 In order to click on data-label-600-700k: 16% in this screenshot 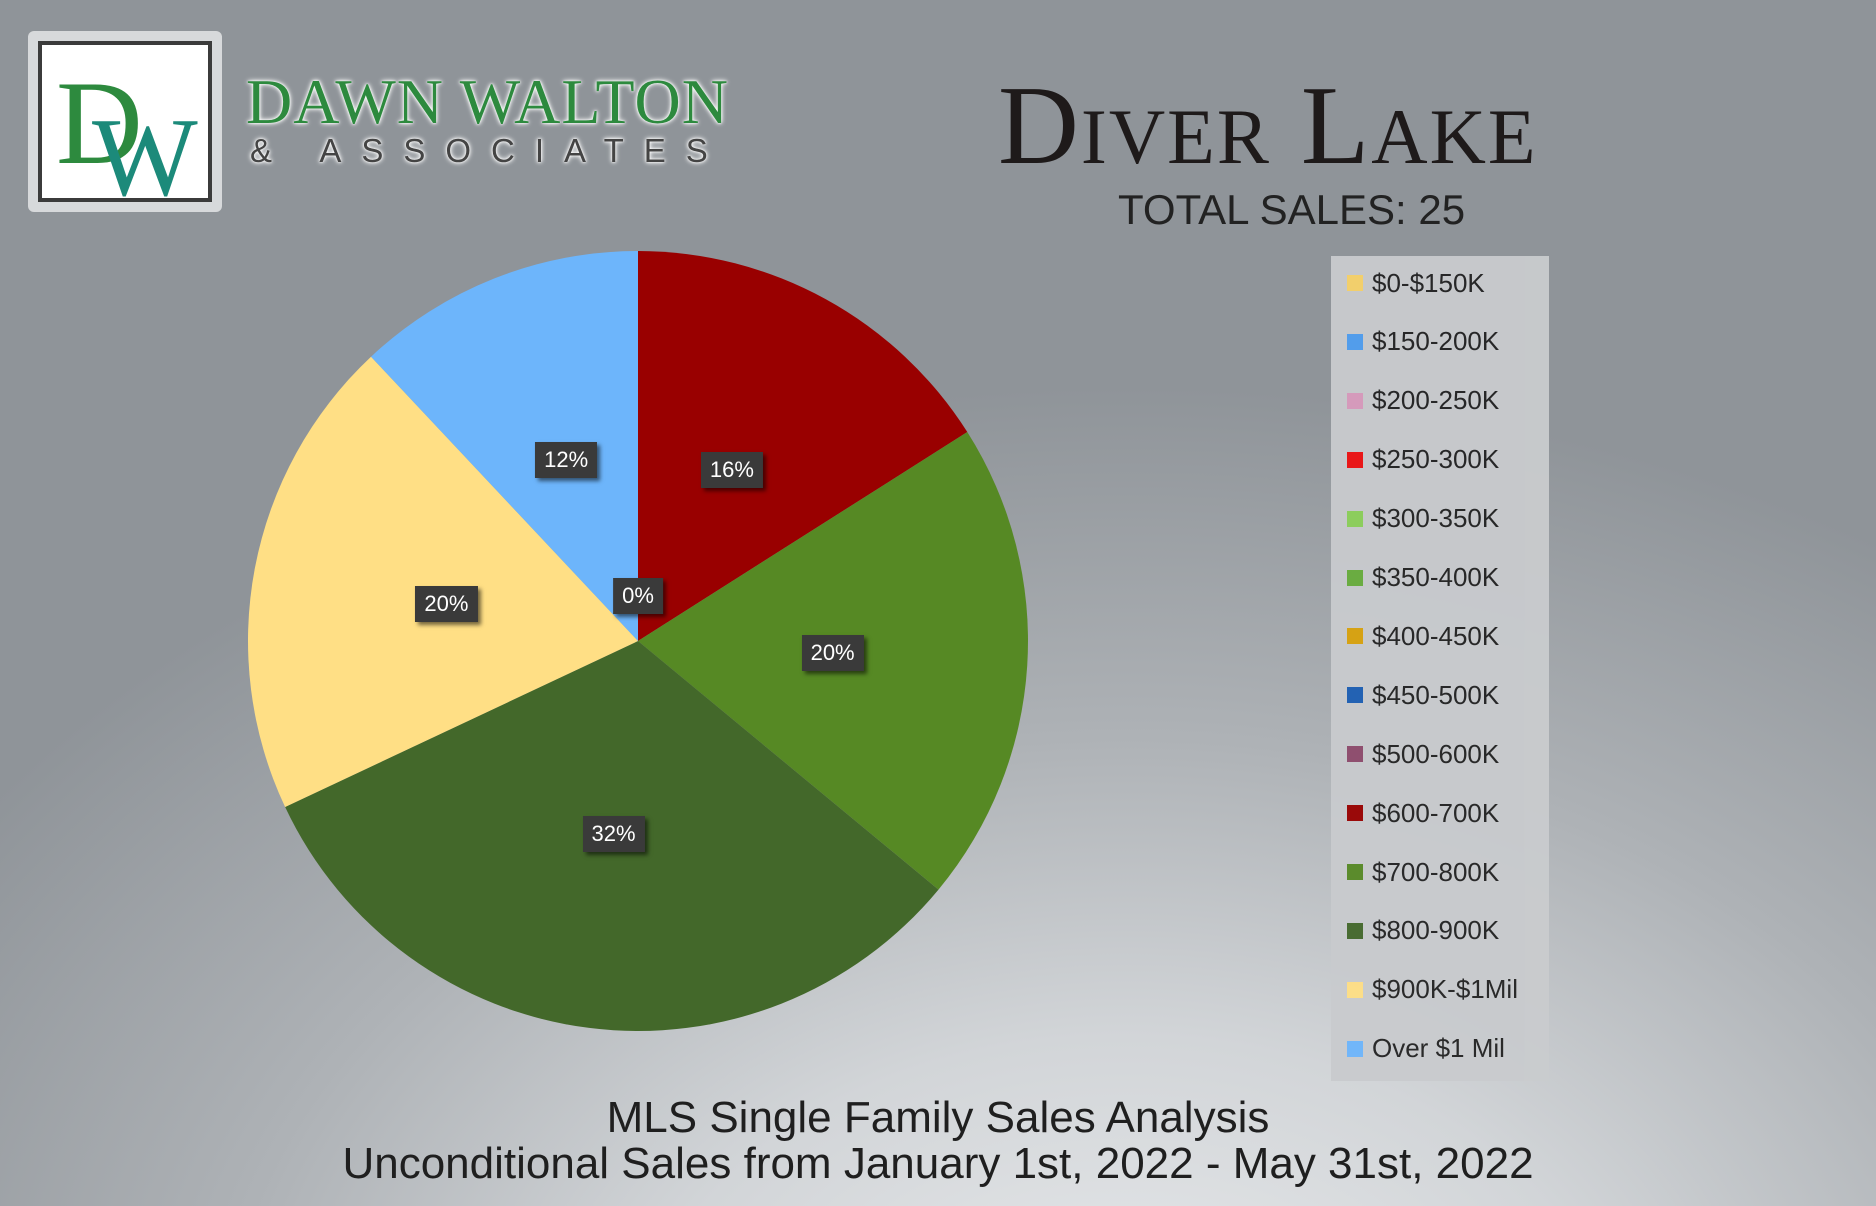, I will do `click(731, 470)`.